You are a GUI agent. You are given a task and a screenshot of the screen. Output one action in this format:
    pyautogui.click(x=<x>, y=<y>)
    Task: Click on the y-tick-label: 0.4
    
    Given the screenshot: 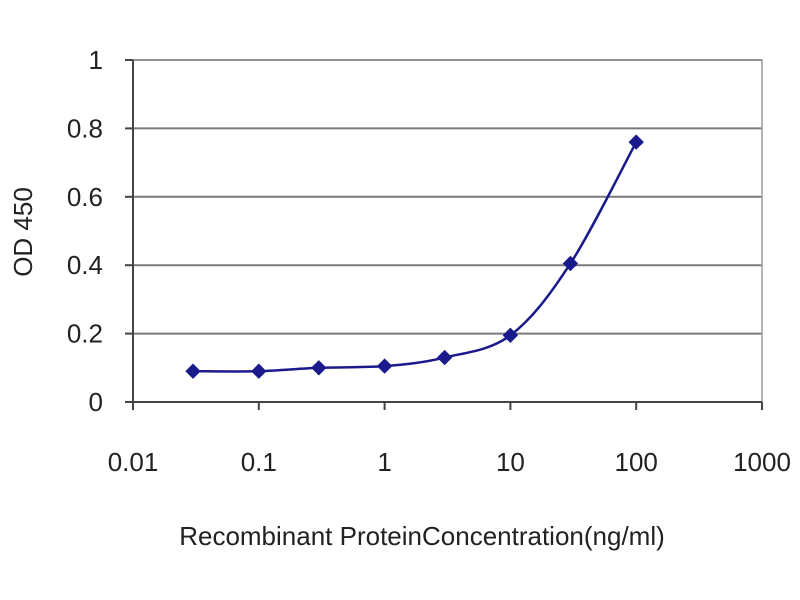 What is the action you would take?
    pyautogui.click(x=85, y=265)
    